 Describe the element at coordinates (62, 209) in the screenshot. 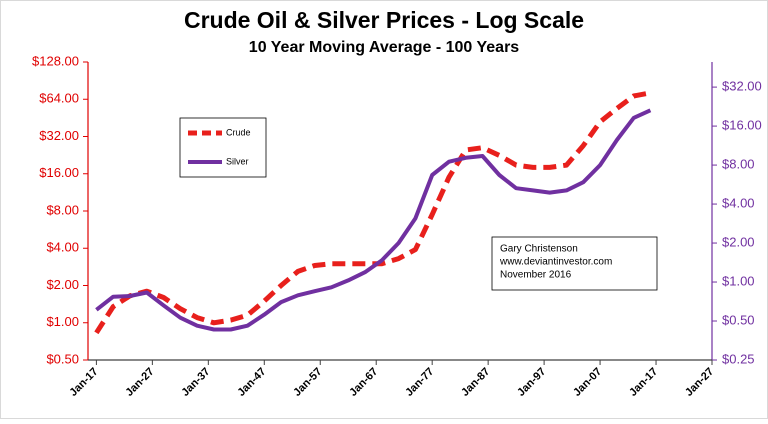

I see `y-tick-label: $8.00` at that location.